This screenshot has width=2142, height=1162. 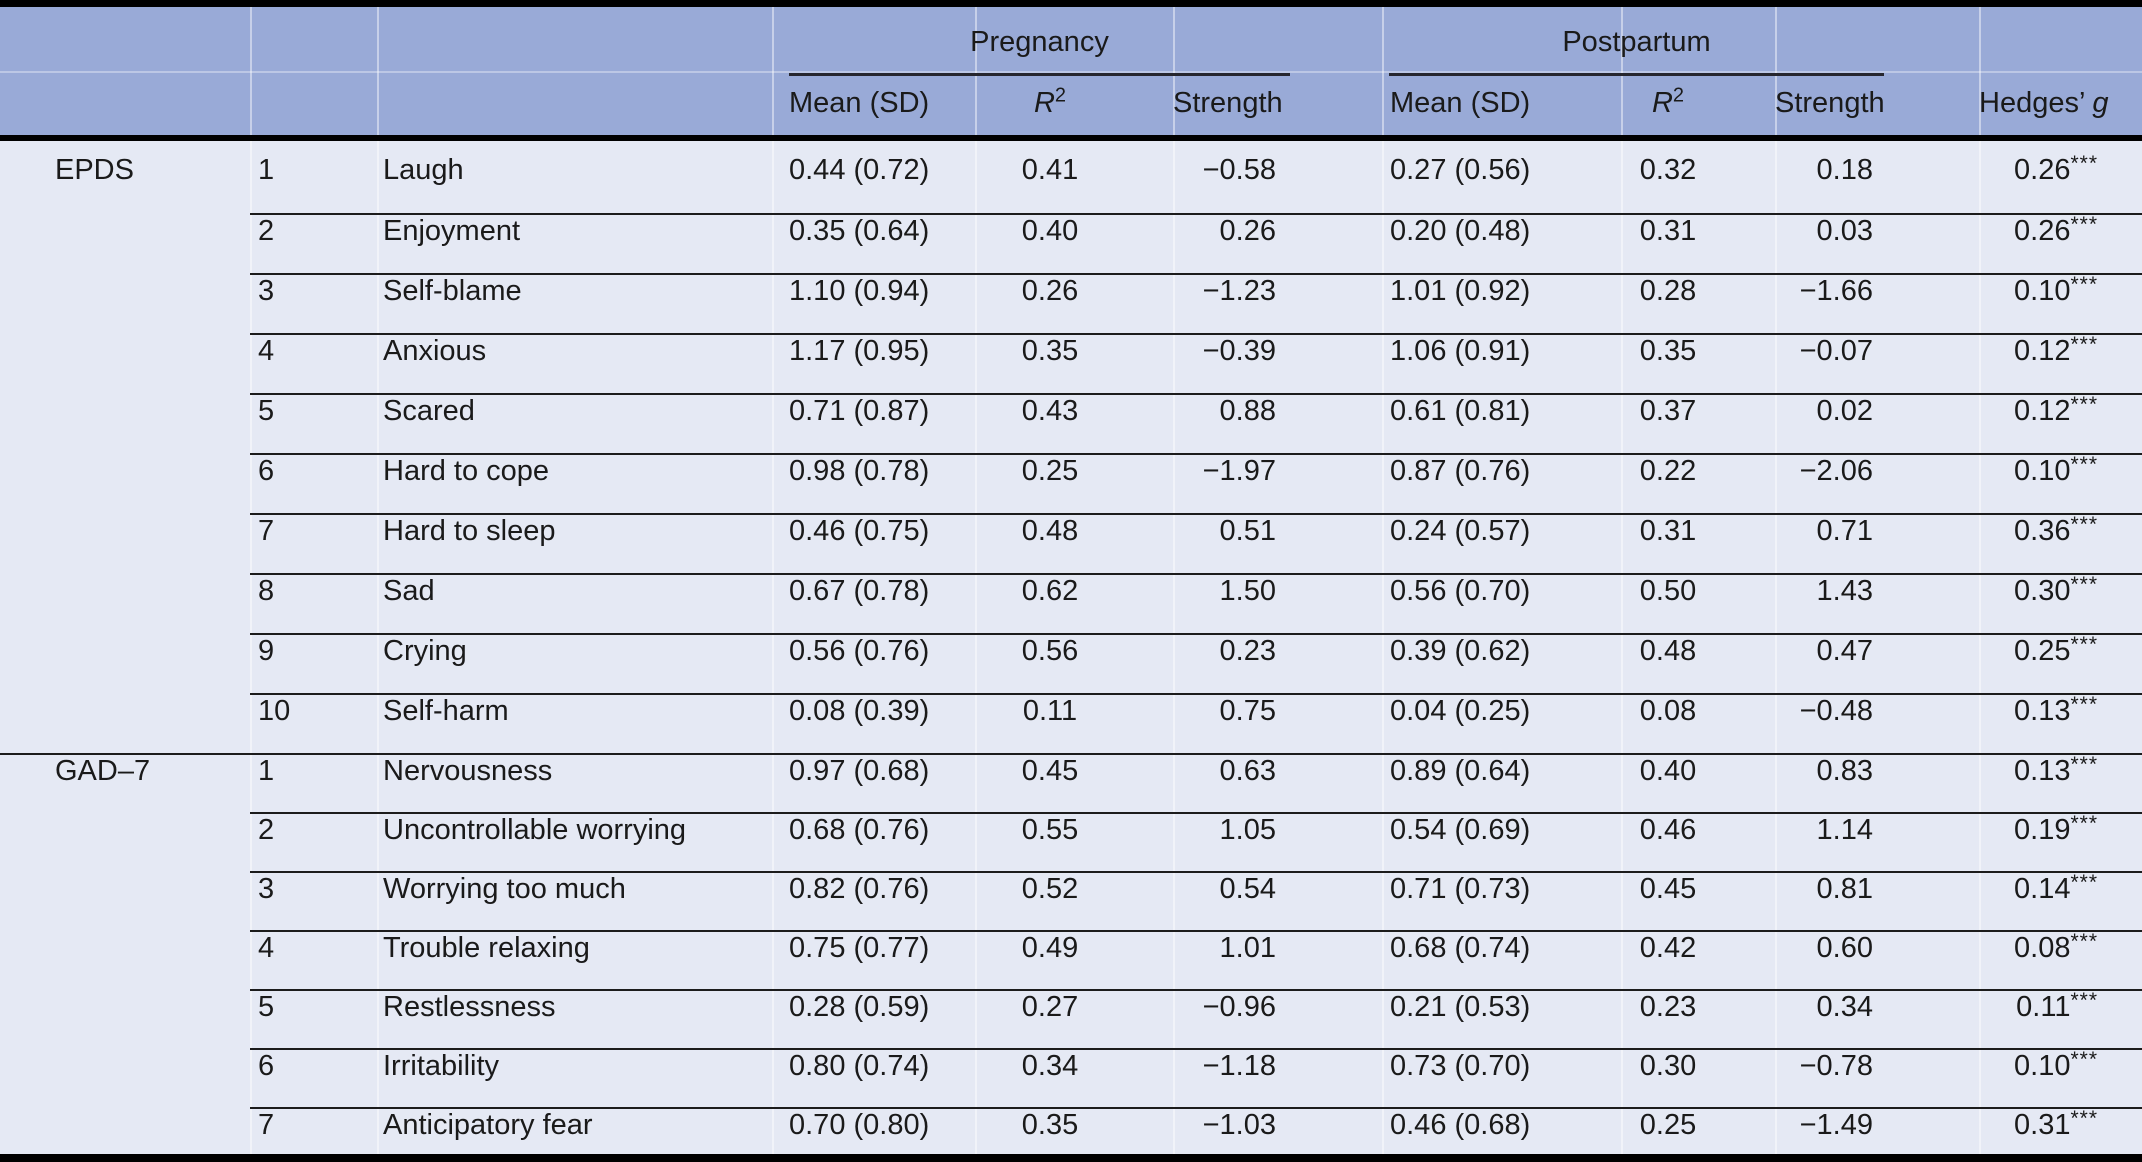 I want to click on col-header-postpartum-mean: Mean (SD), so click(x=1460, y=103).